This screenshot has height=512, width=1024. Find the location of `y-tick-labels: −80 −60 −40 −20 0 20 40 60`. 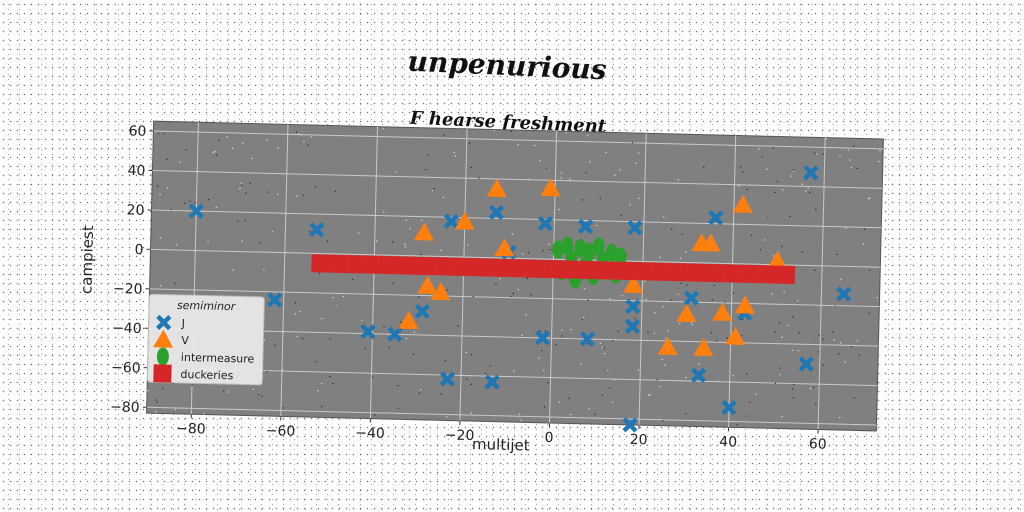

y-tick-labels: −80 −60 −40 −20 0 20 40 60 is located at coordinates (128, 269).